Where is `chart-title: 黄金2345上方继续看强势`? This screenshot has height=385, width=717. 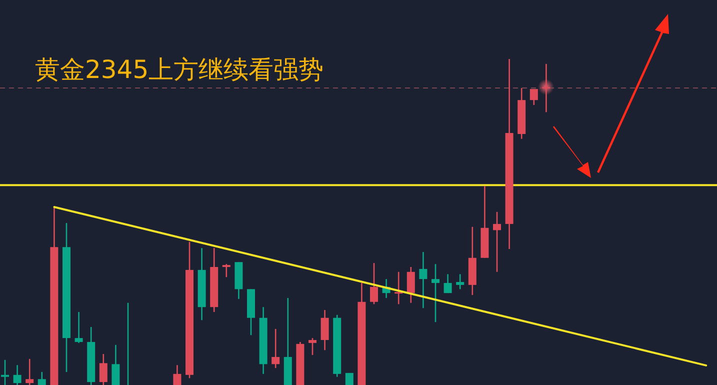 chart-title: 黄金2345上方继续看强势 is located at coordinates (179, 69).